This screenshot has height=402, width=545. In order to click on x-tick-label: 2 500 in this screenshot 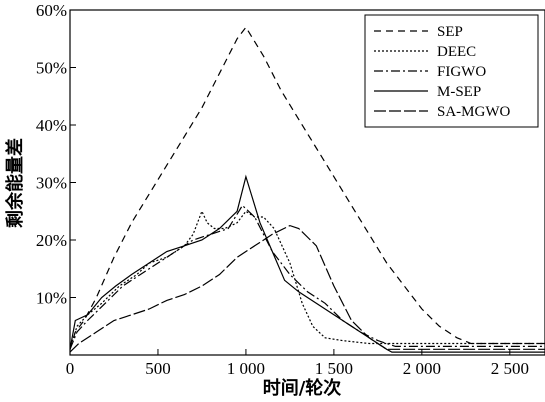, I will do `click(510, 368)`.